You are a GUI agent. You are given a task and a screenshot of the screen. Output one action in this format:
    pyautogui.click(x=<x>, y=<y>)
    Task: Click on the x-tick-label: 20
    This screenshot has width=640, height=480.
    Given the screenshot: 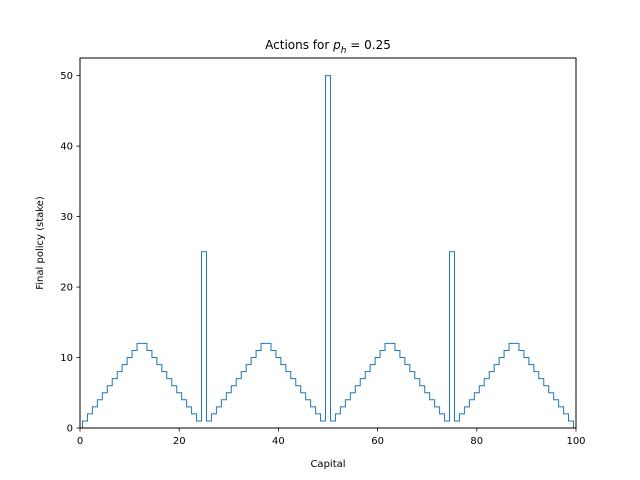 What is the action you would take?
    pyautogui.click(x=179, y=441)
    